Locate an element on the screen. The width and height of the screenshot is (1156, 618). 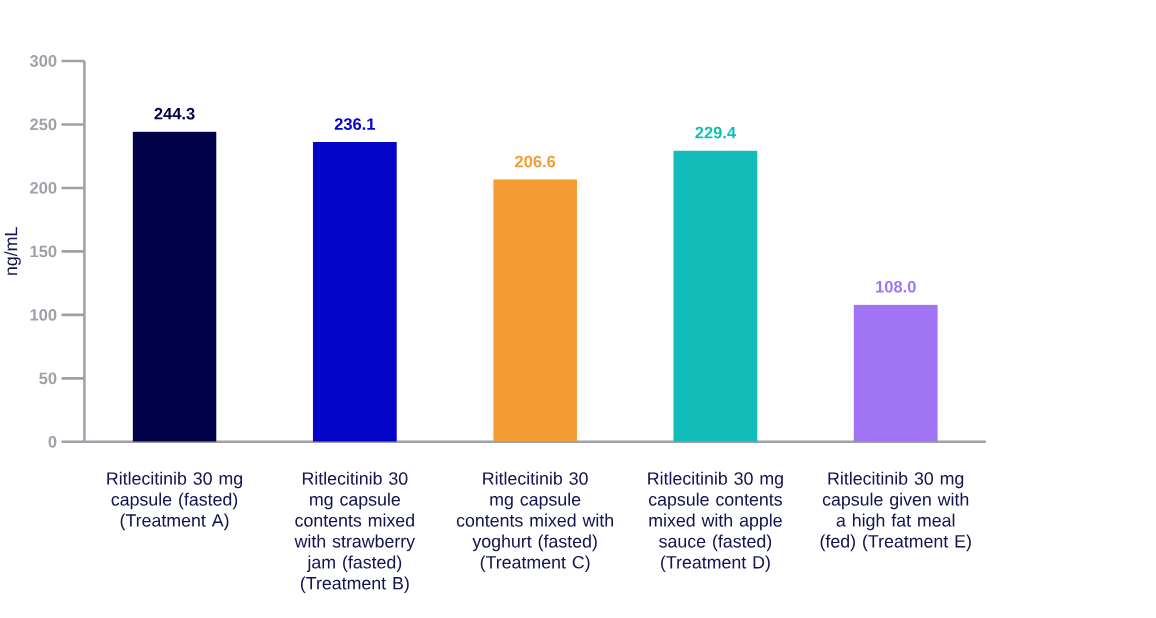
y-tick-label: 50 is located at coordinates (48, 378).